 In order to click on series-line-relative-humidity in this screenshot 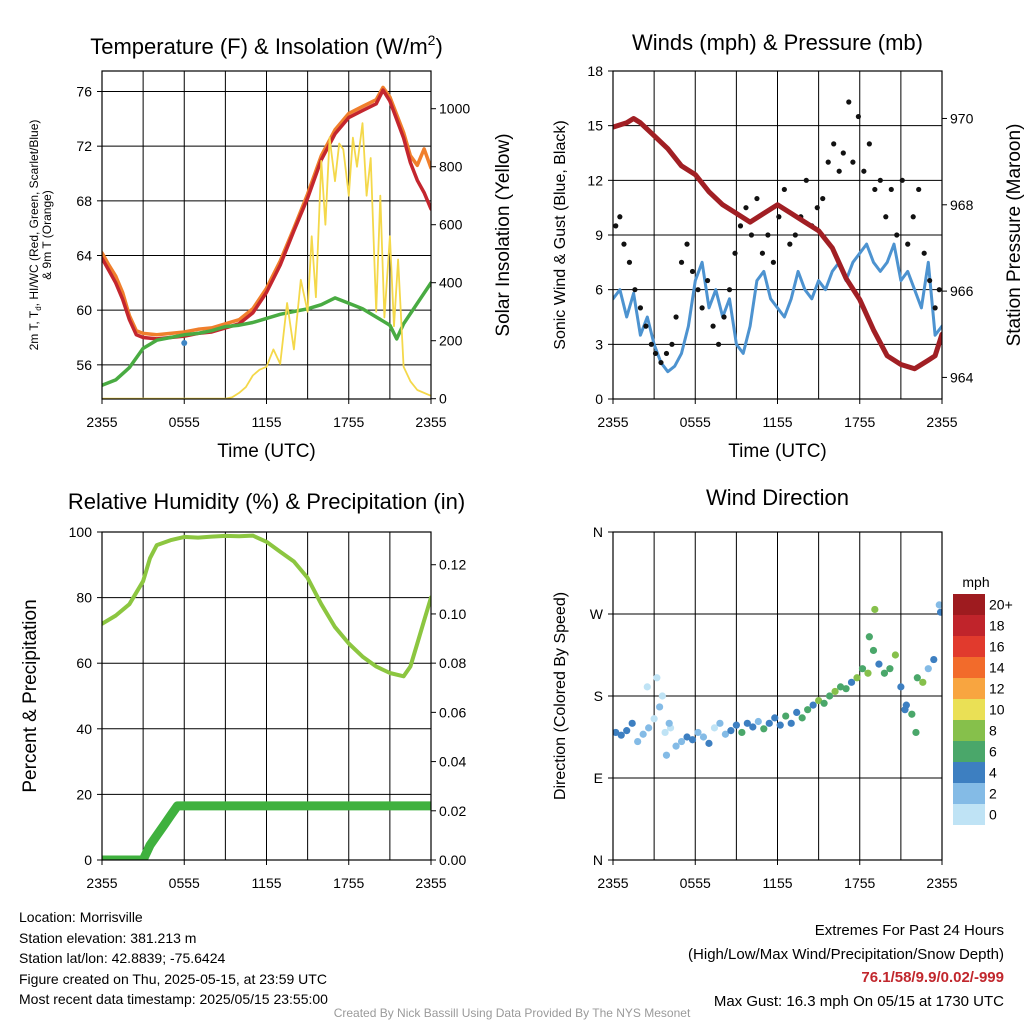, I will do `click(266, 606)`.